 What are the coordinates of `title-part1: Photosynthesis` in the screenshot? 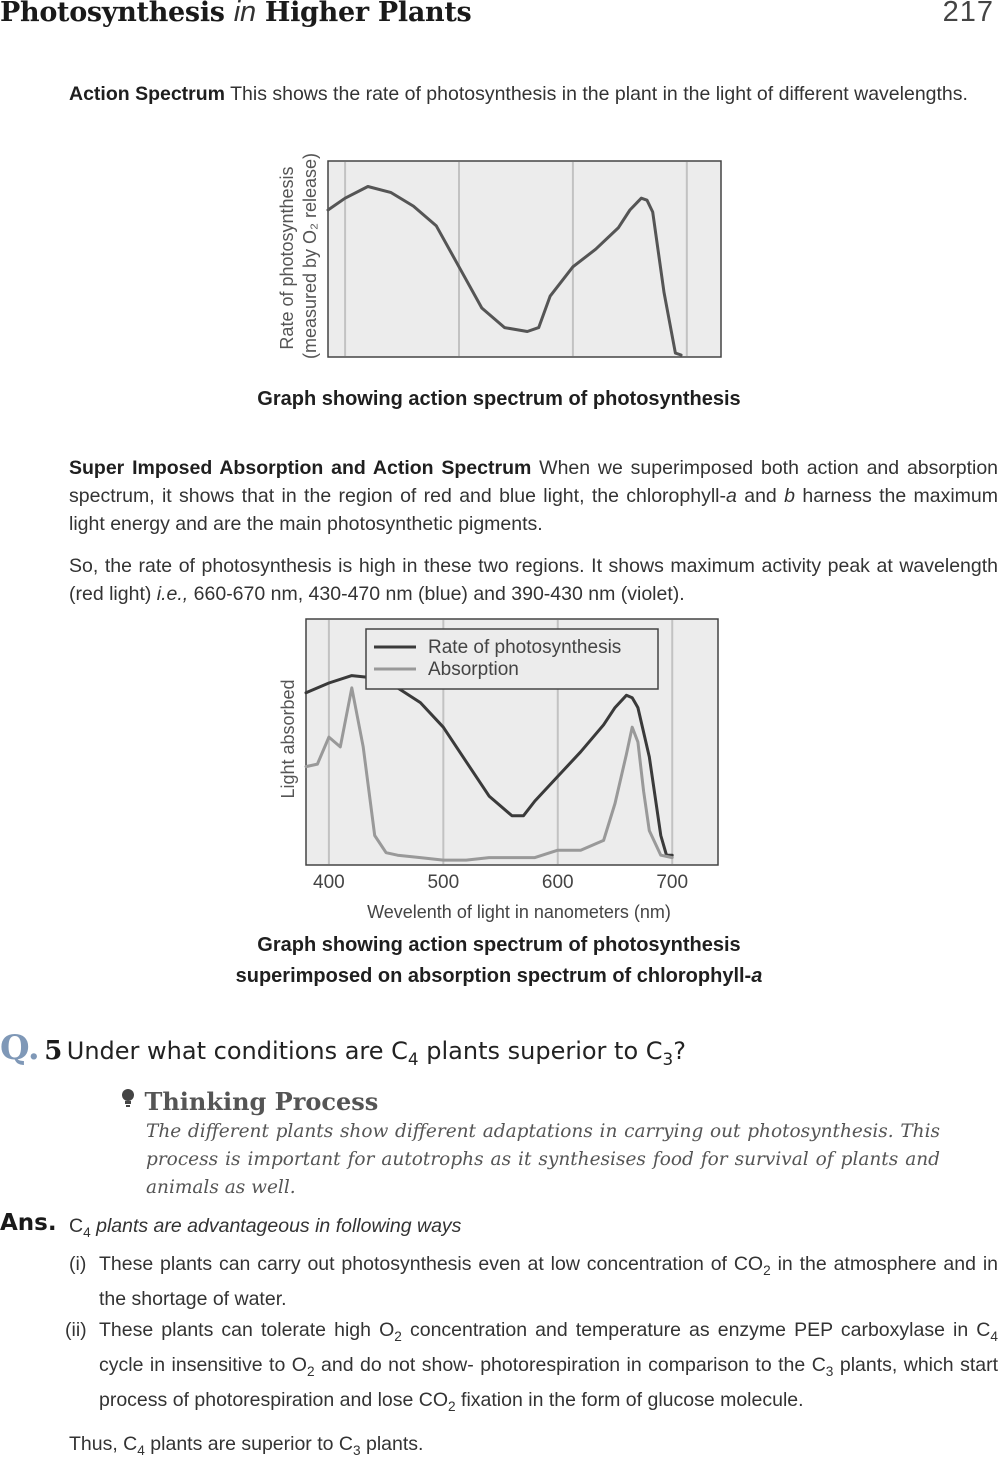 It's located at (112, 14).